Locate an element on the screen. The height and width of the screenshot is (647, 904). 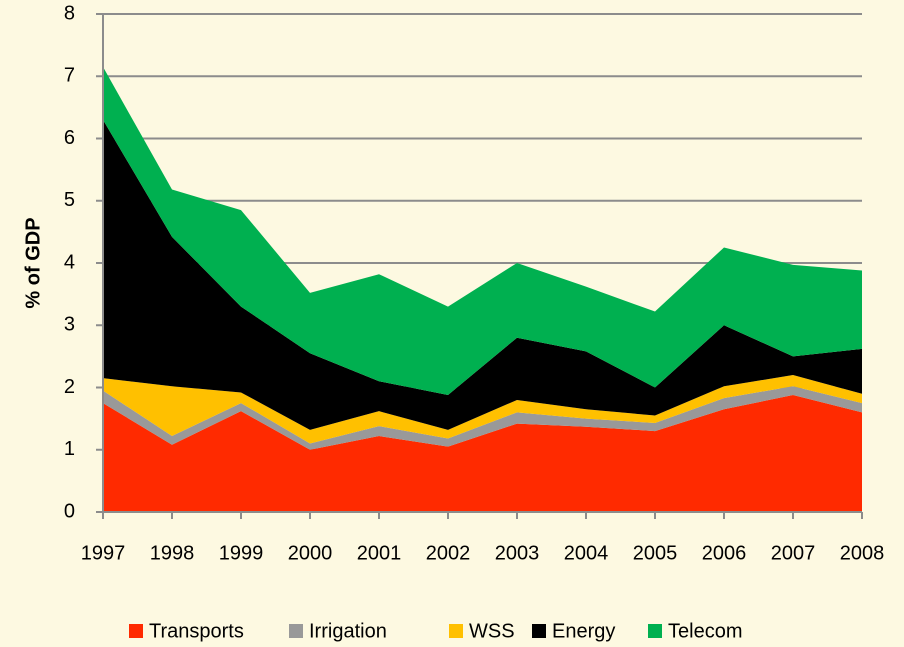
y-tick-label: 8 is located at coordinates (69, 13).